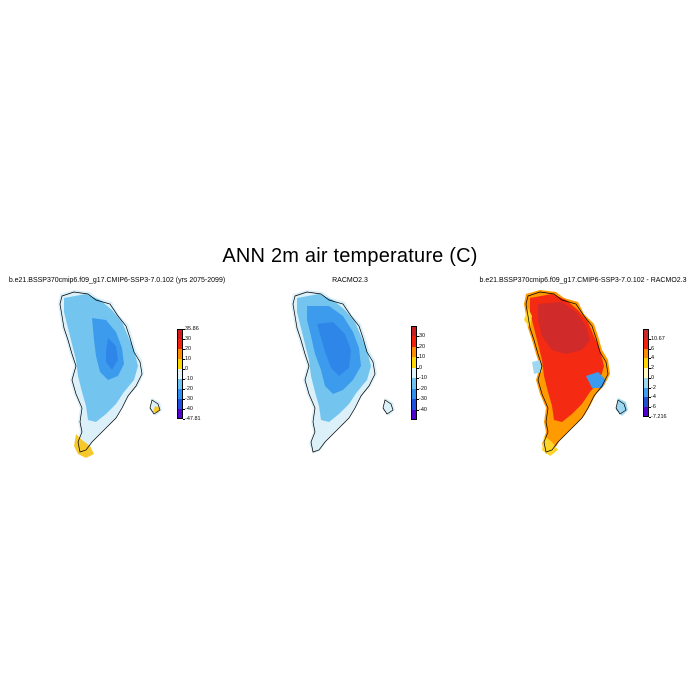 This screenshot has height=700, width=700. I want to click on colorbar-label: 4, so click(653, 358).